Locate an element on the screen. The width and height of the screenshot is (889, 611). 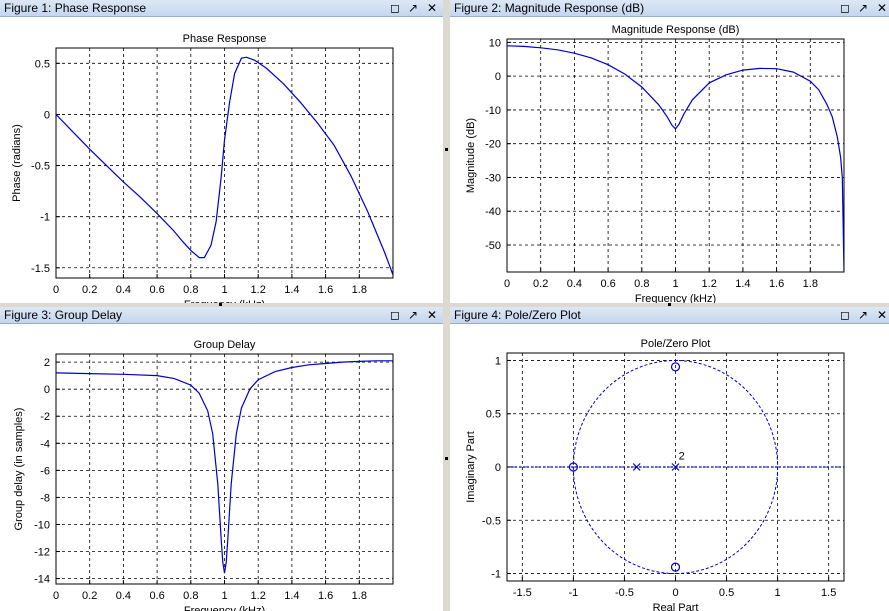
pole-multiplicity-label: 2 is located at coordinates (682, 457).